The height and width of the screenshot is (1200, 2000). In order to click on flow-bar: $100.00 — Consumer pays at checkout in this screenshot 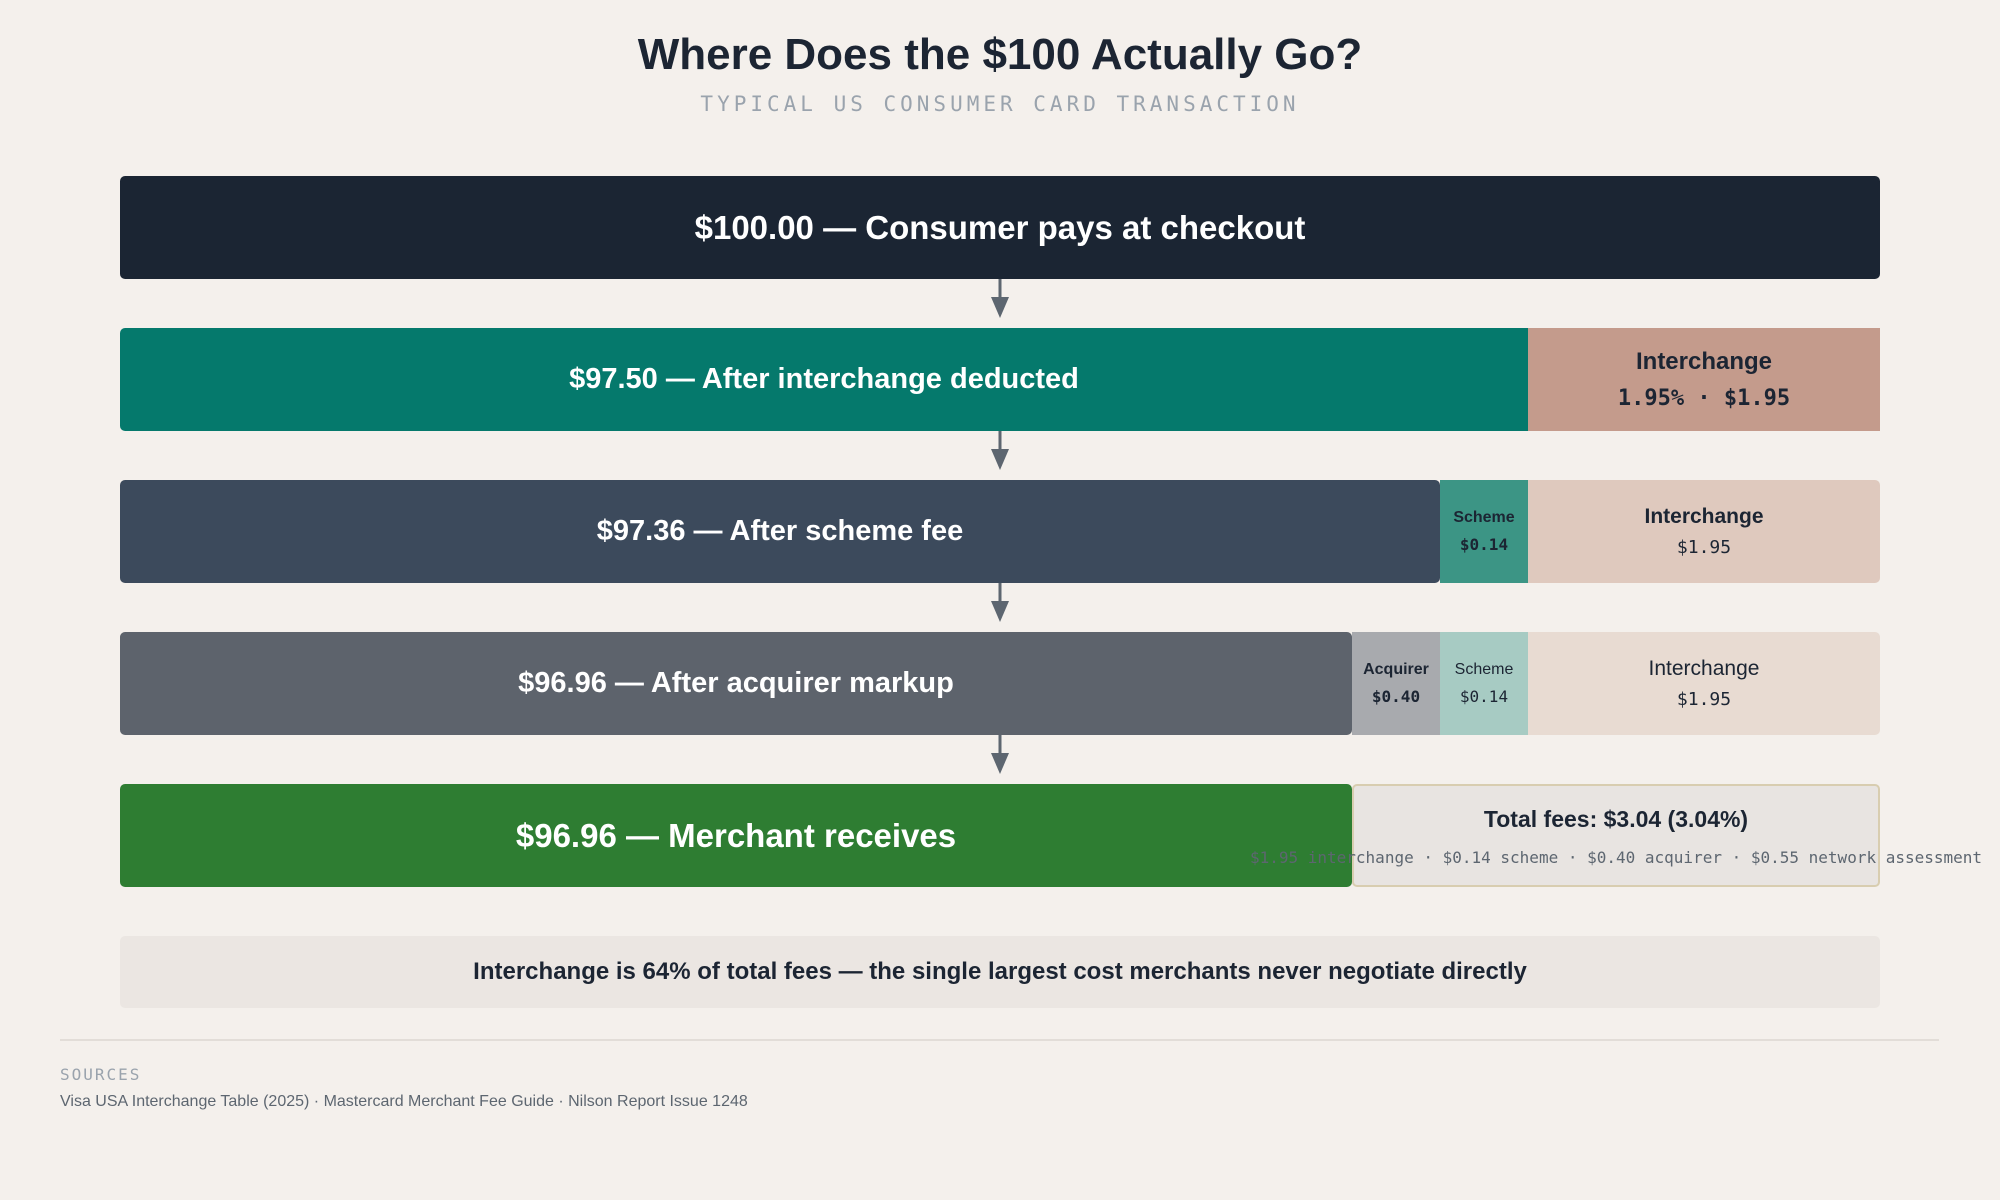, I will do `click(1000, 227)`.